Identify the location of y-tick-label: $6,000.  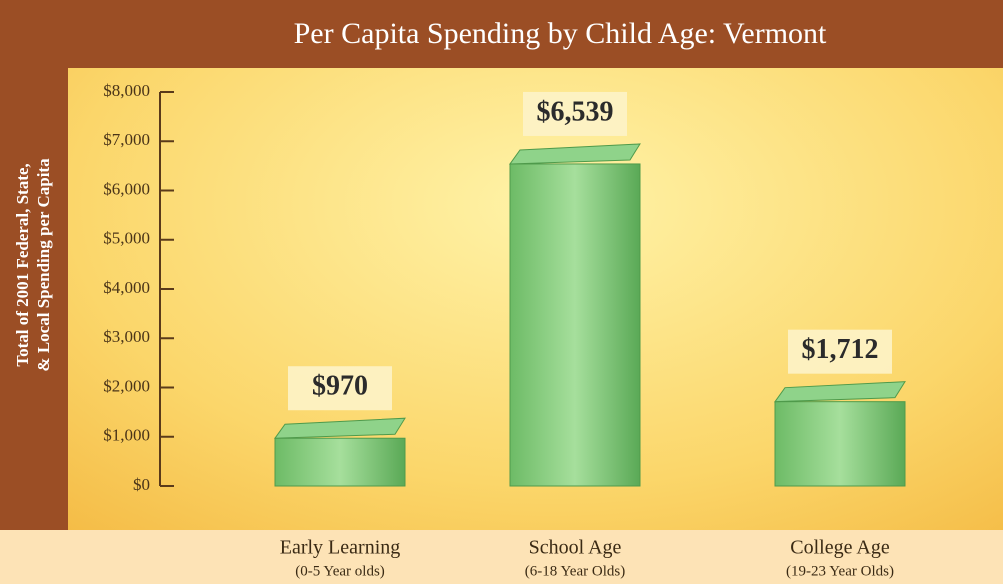
(126, 188).